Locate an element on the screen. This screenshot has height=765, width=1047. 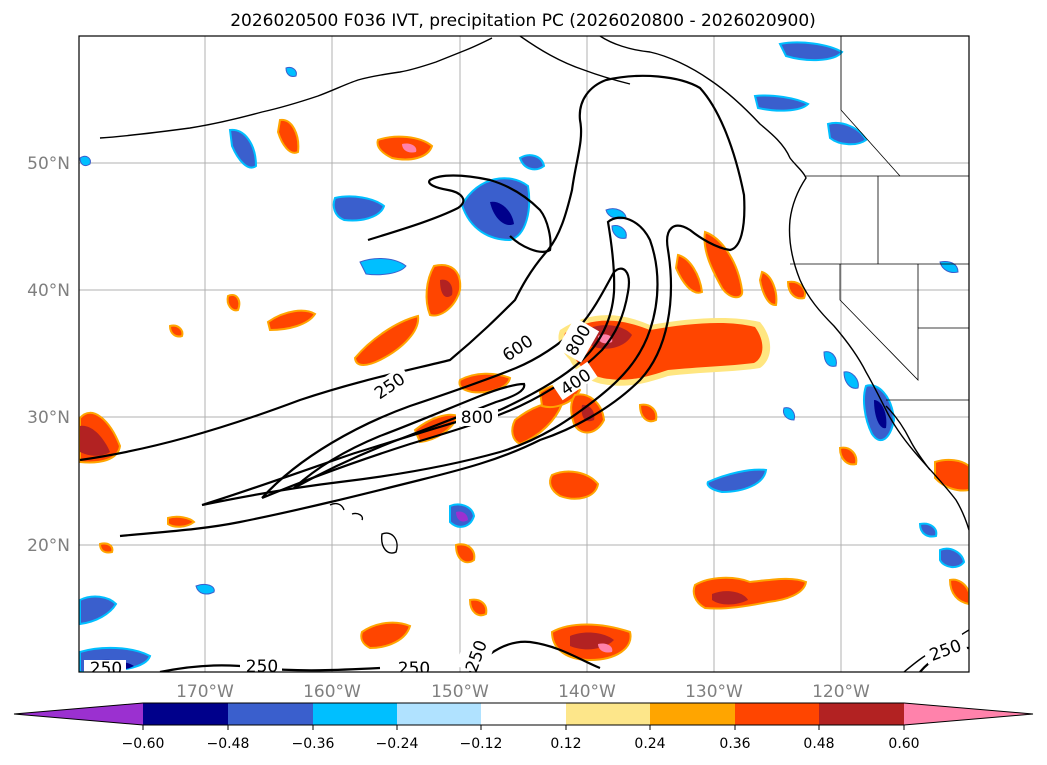
lon-label-150w: 150°W is located at coordinates (460, 692).